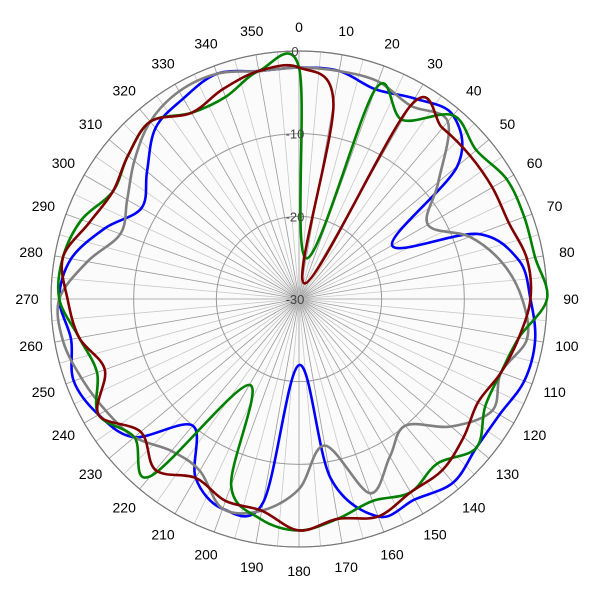  What do you see at coordinates (163, 63) in the screenshot?
I see `angle-tick-label: 330` at bounding box center [163, 63].